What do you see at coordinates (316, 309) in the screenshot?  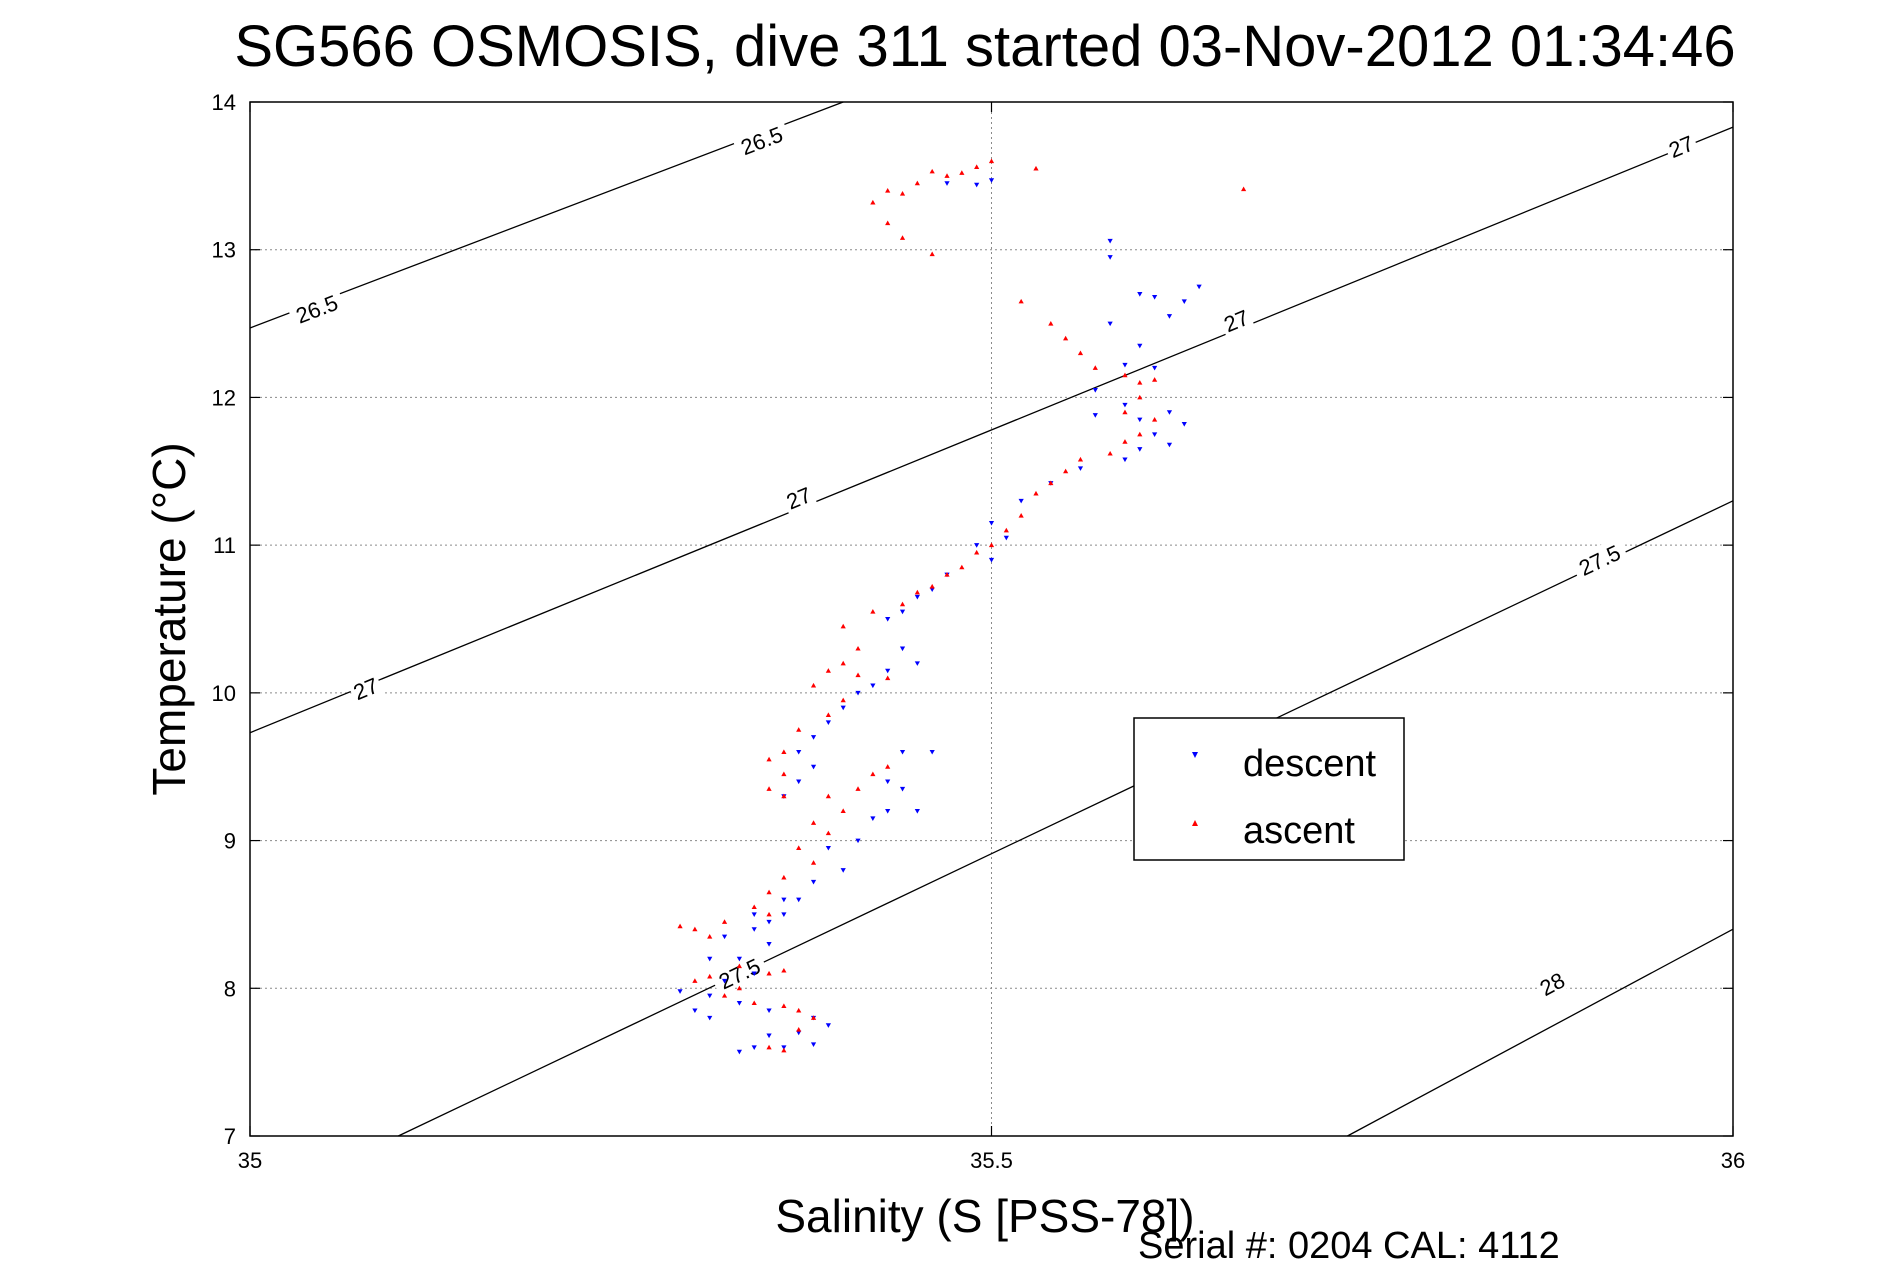 I see `contour-label: 26.5` at bounding box center [316, 309].